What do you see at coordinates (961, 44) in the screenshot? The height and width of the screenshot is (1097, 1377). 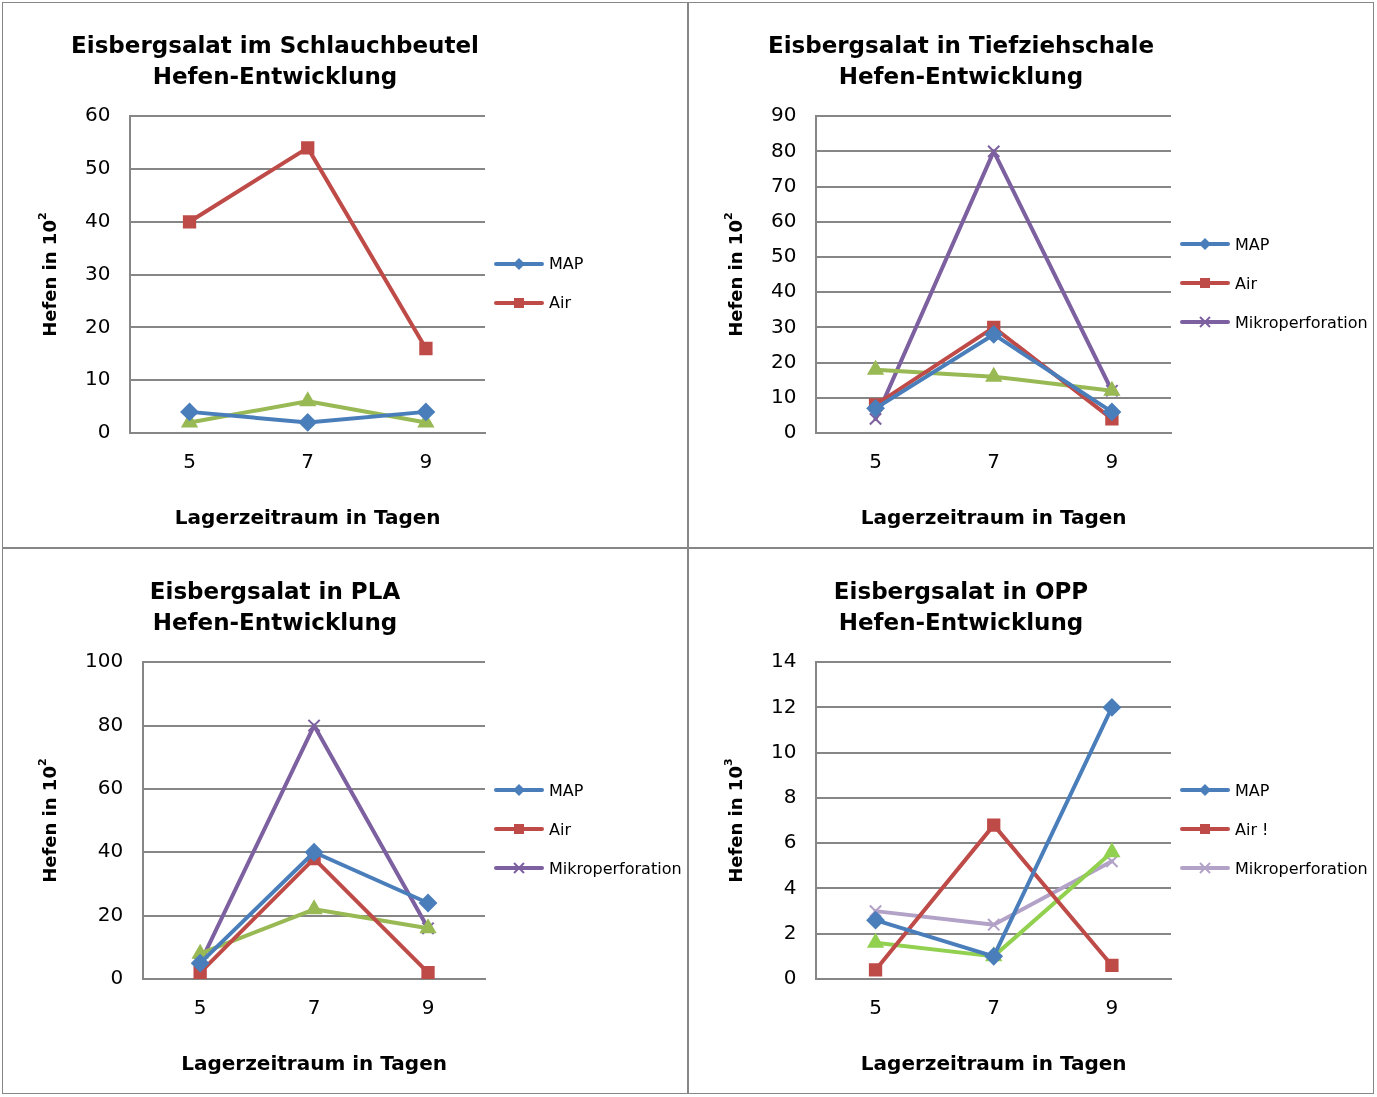 I see `chart-title: Eisbergsalat in Tiefziehschale` at bounding box center [961, 44].